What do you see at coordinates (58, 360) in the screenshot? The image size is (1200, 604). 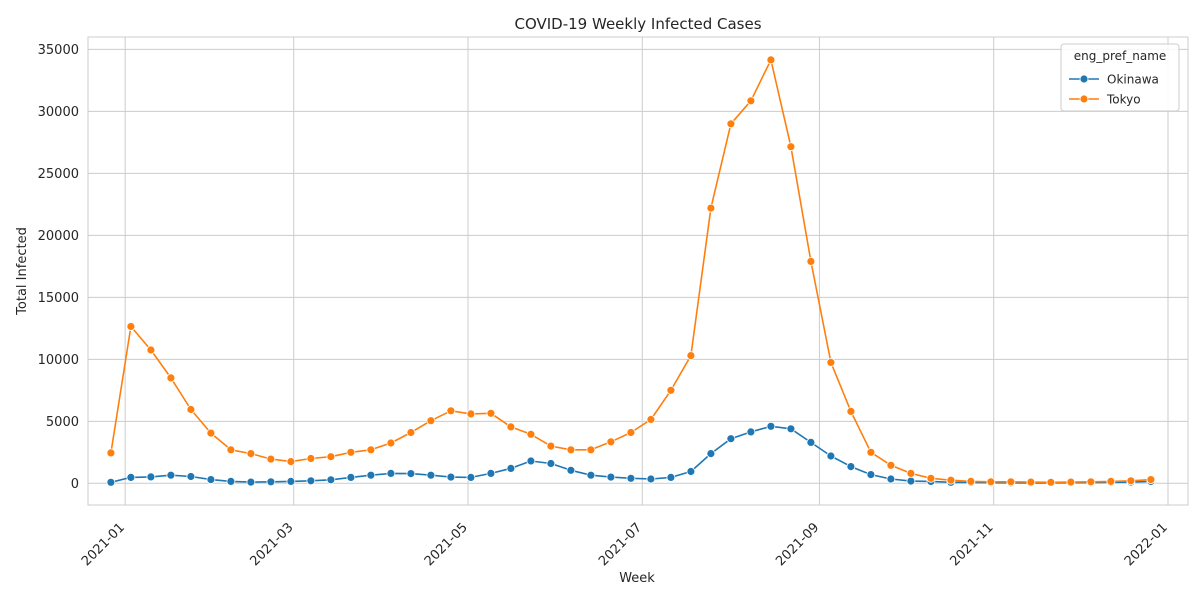 I see `y-tick-label: 10000` at bounding box center [58, 360].